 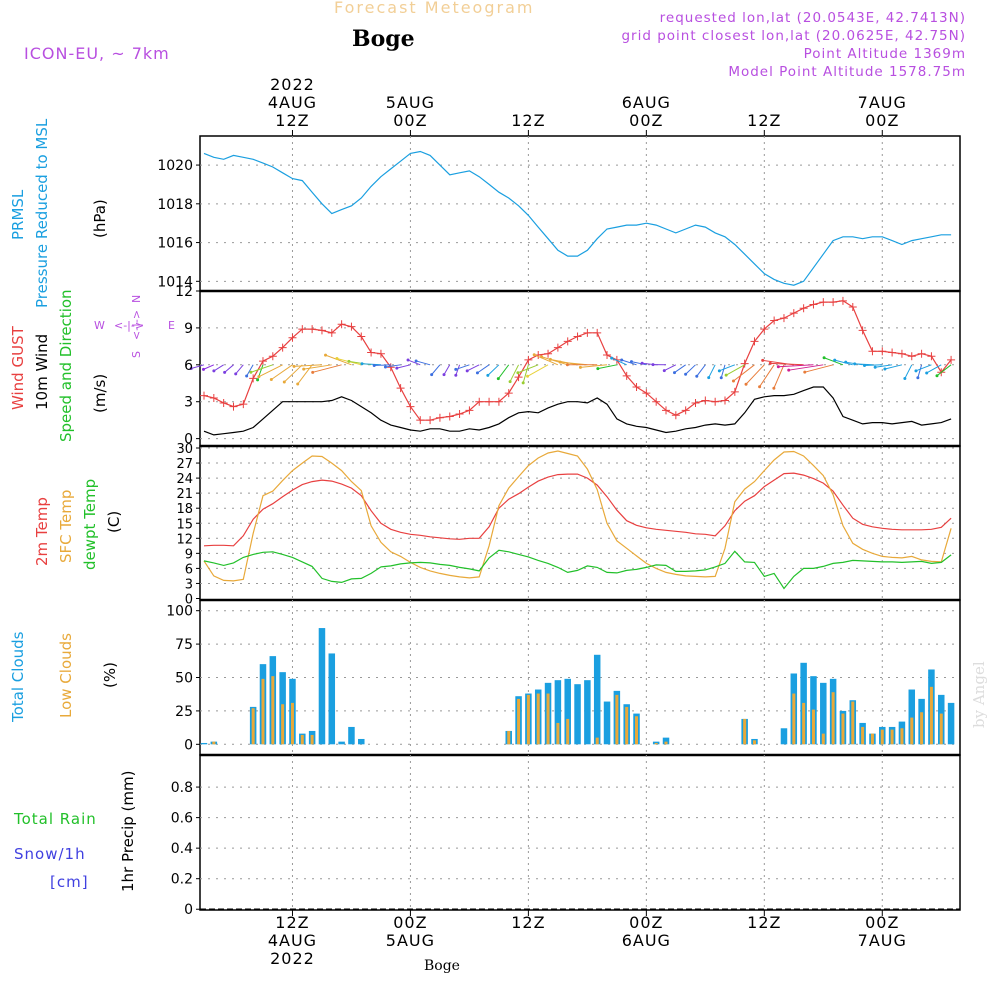 I want to click on panel-axis-label: 10m Wind, so click(x=42, y=371).